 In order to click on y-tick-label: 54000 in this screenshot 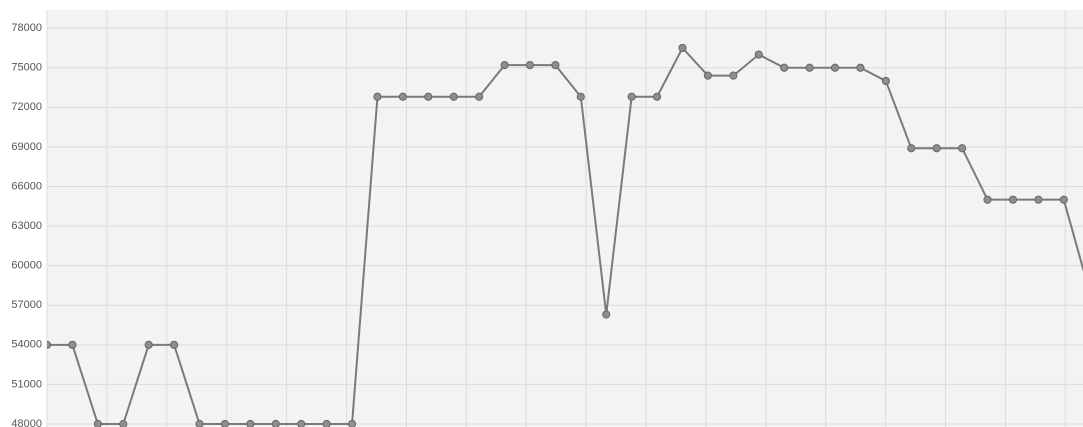, I will do `click(26, 345)`.